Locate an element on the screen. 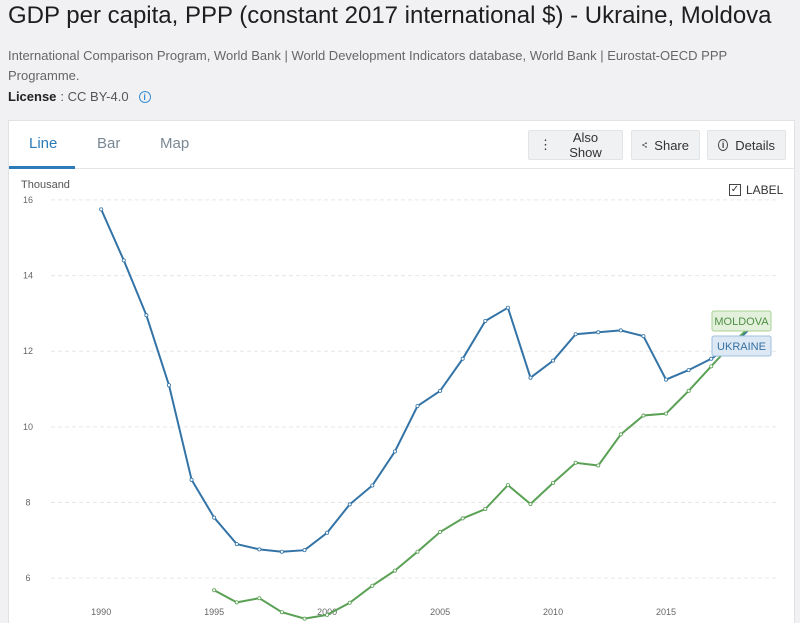  details-button: i Details is located at coordinates (746, 145).